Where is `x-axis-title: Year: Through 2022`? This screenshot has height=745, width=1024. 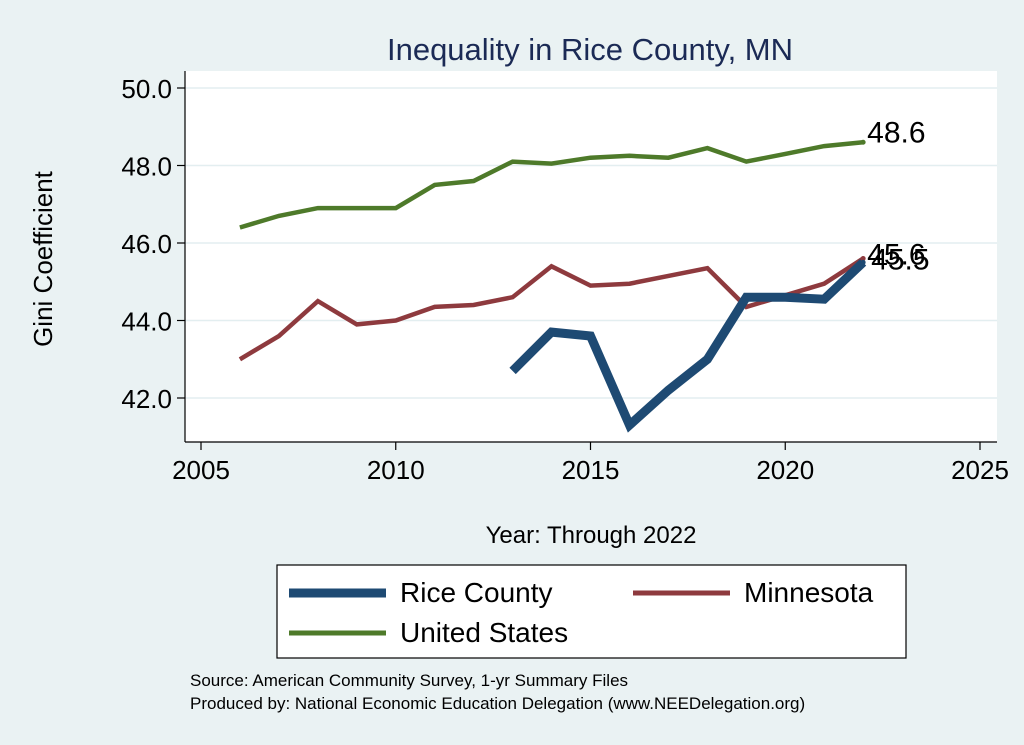
x-axis-title: Year: Through 2022 is located at coordinates (591, 535).